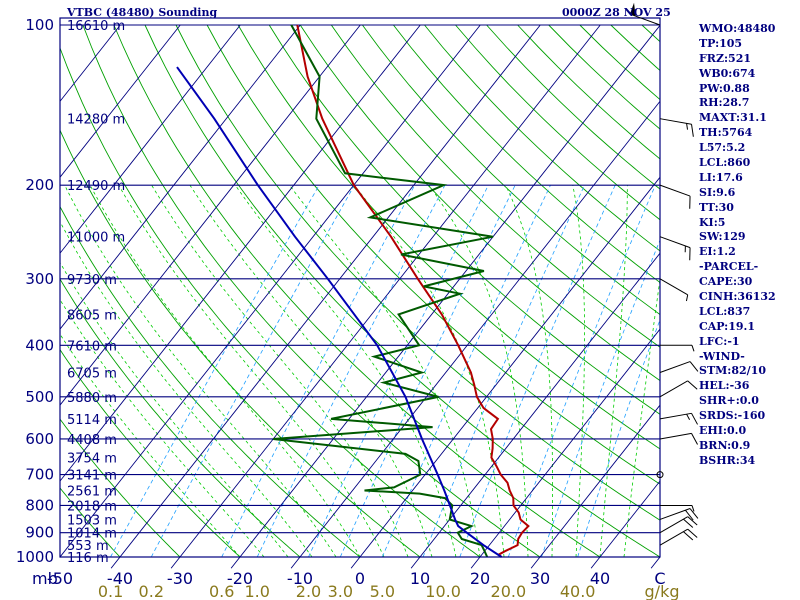 The width and height of the screenshot is (800, 600). Describe the element at coordinates (722, 237) in the screenshot. I see `index-item: SW:129` at that location.